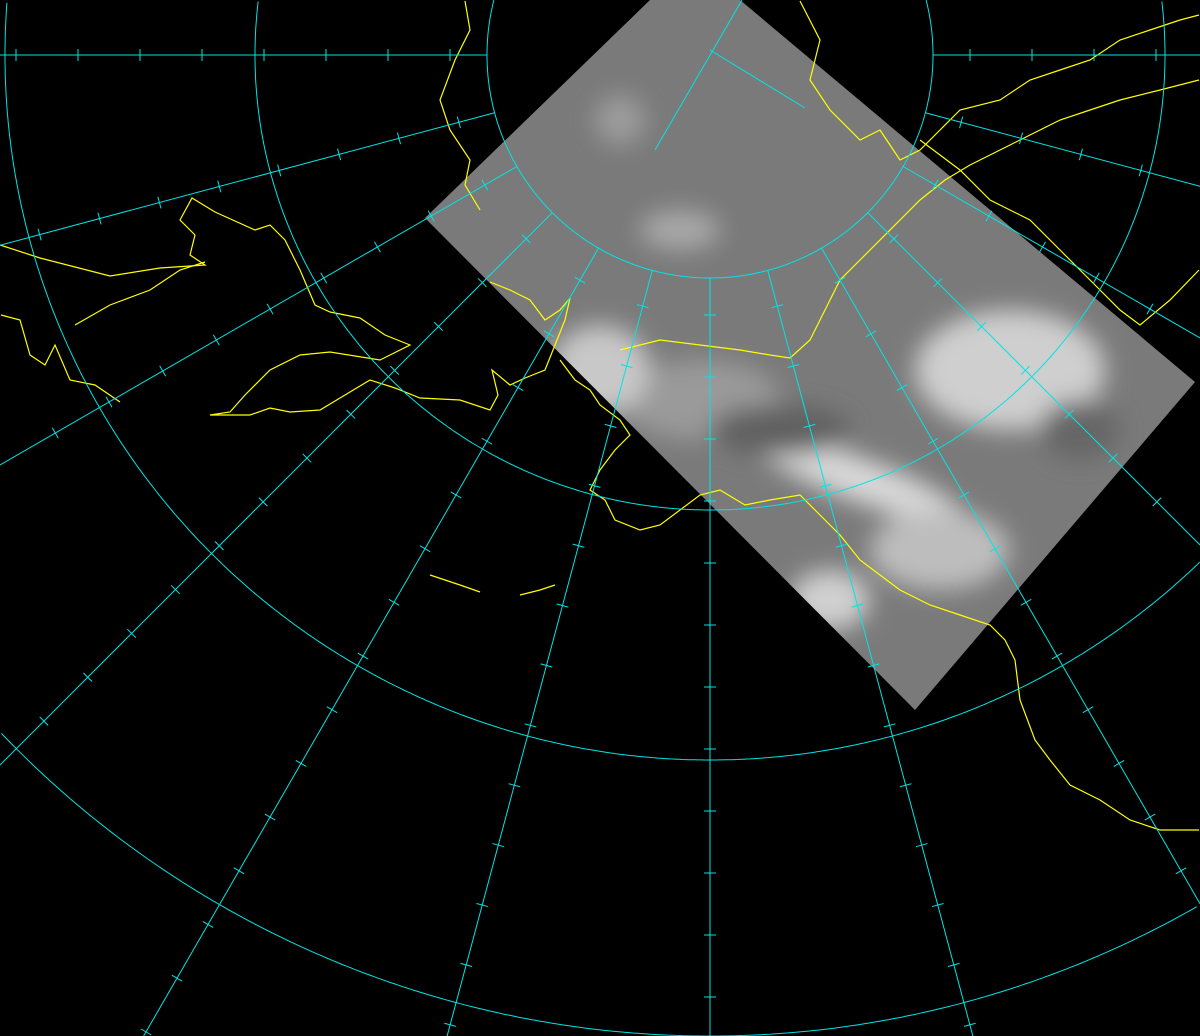 Image resolution: width=1200 pixels, height=1036 pixels. What do you see at coordinates (1163, 28) in the screenshot?
I see `latitude-circle` at bounding box center [1163, 28].